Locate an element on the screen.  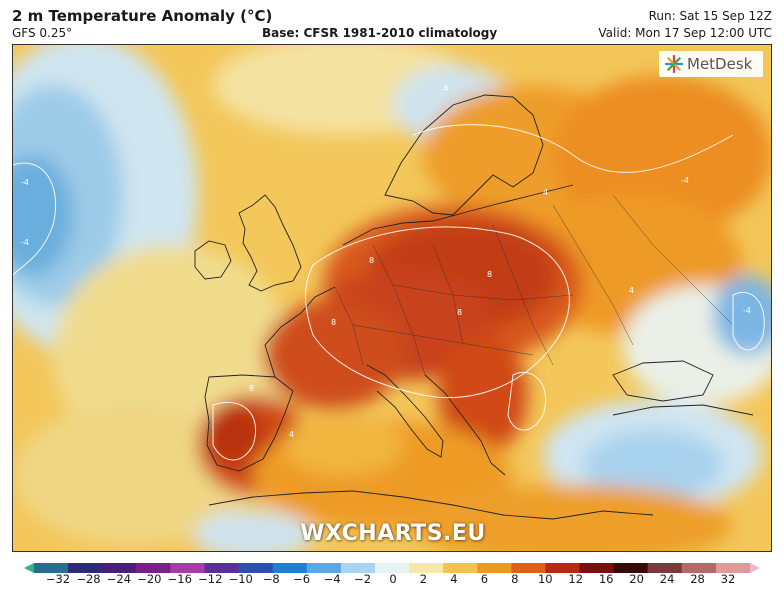
metdesk-logo: MetDesk is located at coordinates (711, 64).